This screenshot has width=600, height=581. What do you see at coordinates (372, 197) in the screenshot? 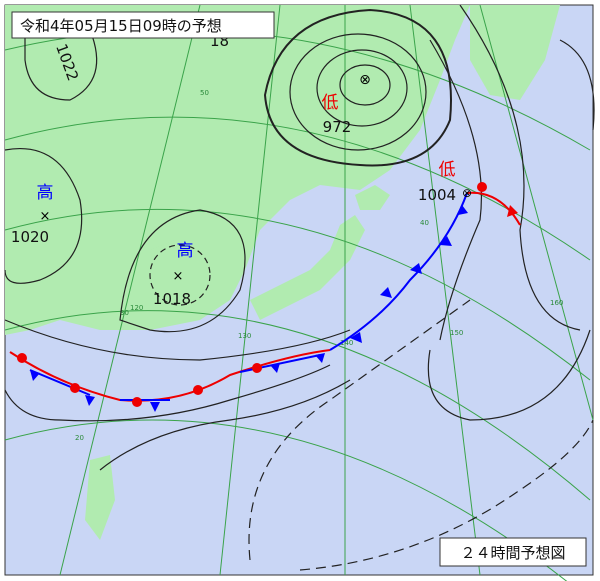
I see `hokkaido` at bounding box center [372, 197].